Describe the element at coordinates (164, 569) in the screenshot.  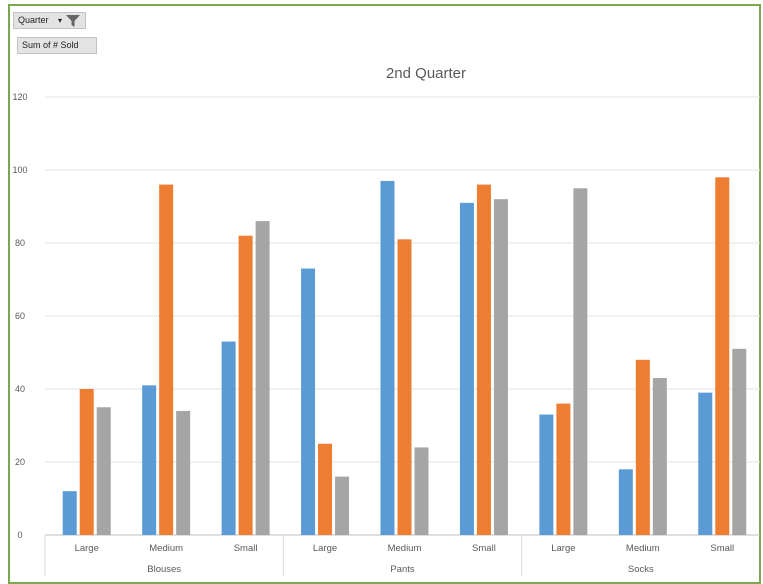
I see `group-label: Blouses` at that location.